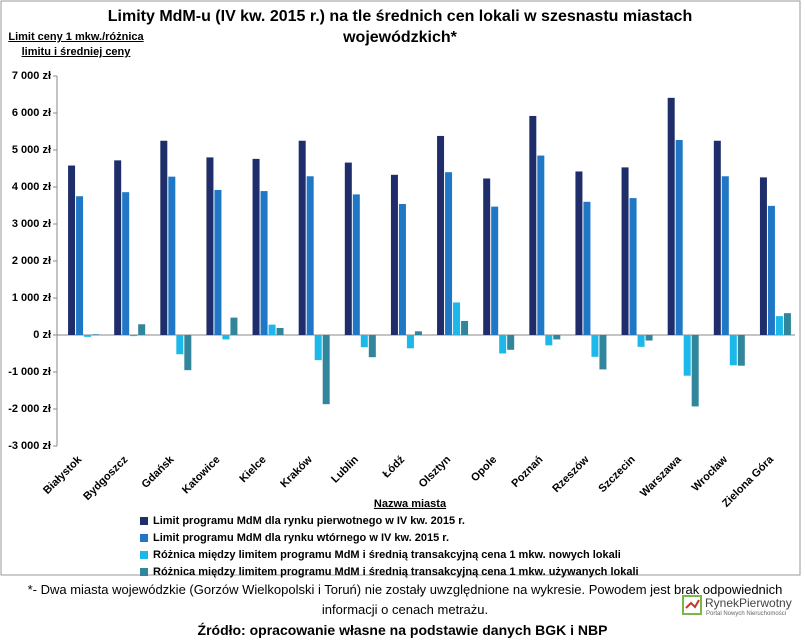 The height and width of the screenshot is (644, 805). I want to click on x-tick-label: Rzeszów, so click(571, 474).